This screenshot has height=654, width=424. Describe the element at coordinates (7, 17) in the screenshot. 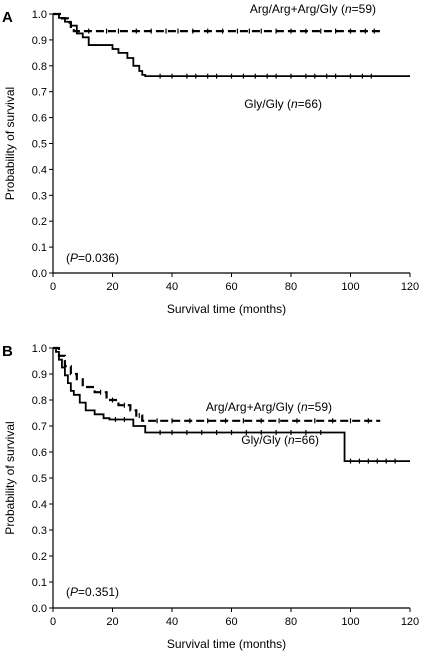

I see `panel-label: A` at that location.